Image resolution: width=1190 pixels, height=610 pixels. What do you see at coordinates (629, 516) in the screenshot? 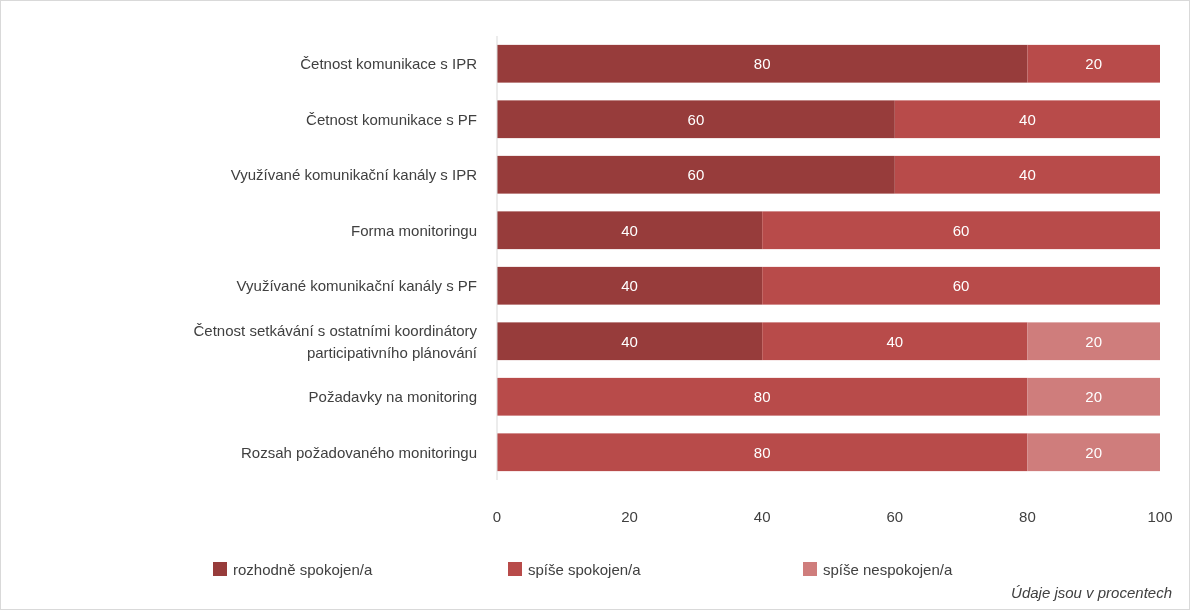
I see `x-tick-label: 20` at bounding box center [629, 516].